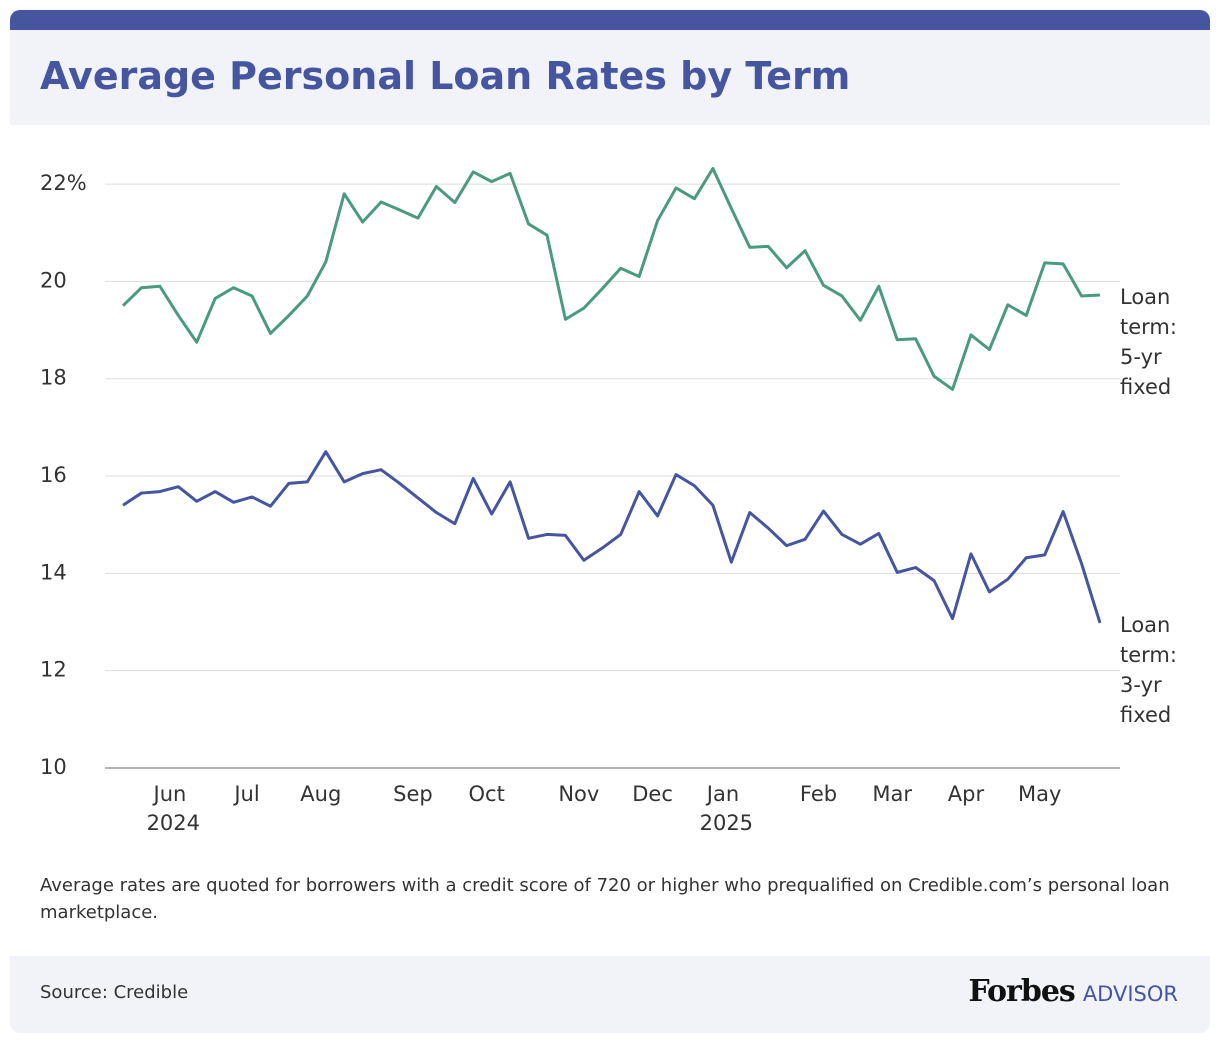 The height and width of the screenshot is (1044, 1220). Describe the element at coordinates (53, 670) in the screenshot. I see `y-tick-label: 12` at that location.